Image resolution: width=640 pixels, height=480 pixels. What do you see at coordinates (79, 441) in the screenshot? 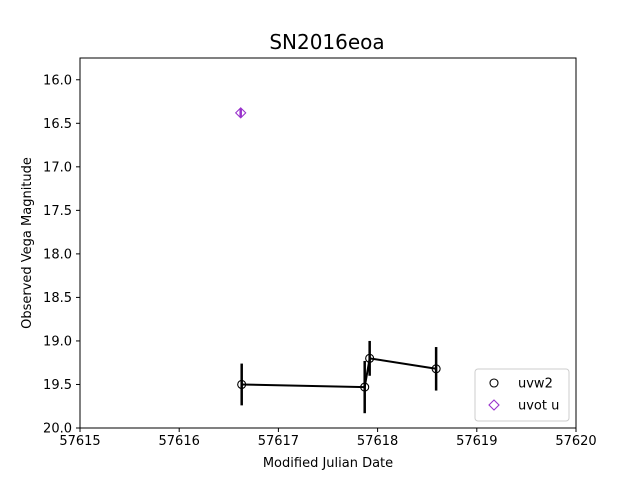
I see `x-tick-label: 57615` at bounding box center [79, 441].